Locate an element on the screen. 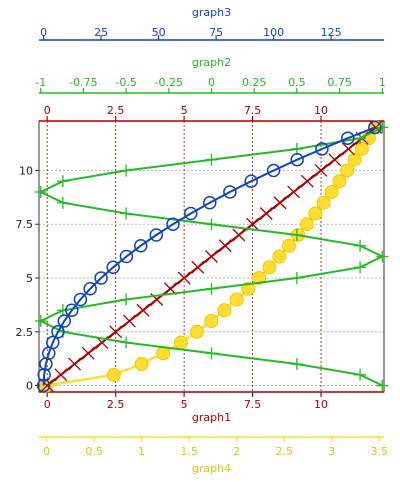 The width and height of the screenshot is (400, 482). graph4-axis-tick-label: 3.5 is located at coordinates (379, 451).